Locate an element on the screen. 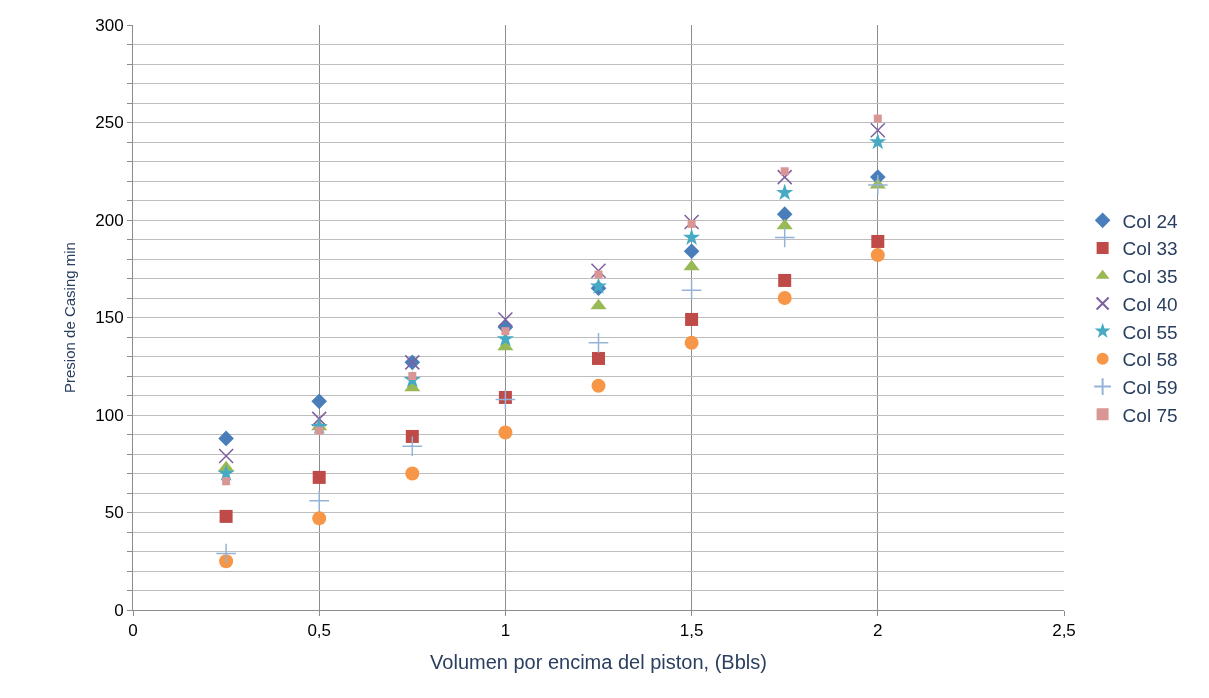  y-tick-label: 200 is located at coordinates (109, 220).